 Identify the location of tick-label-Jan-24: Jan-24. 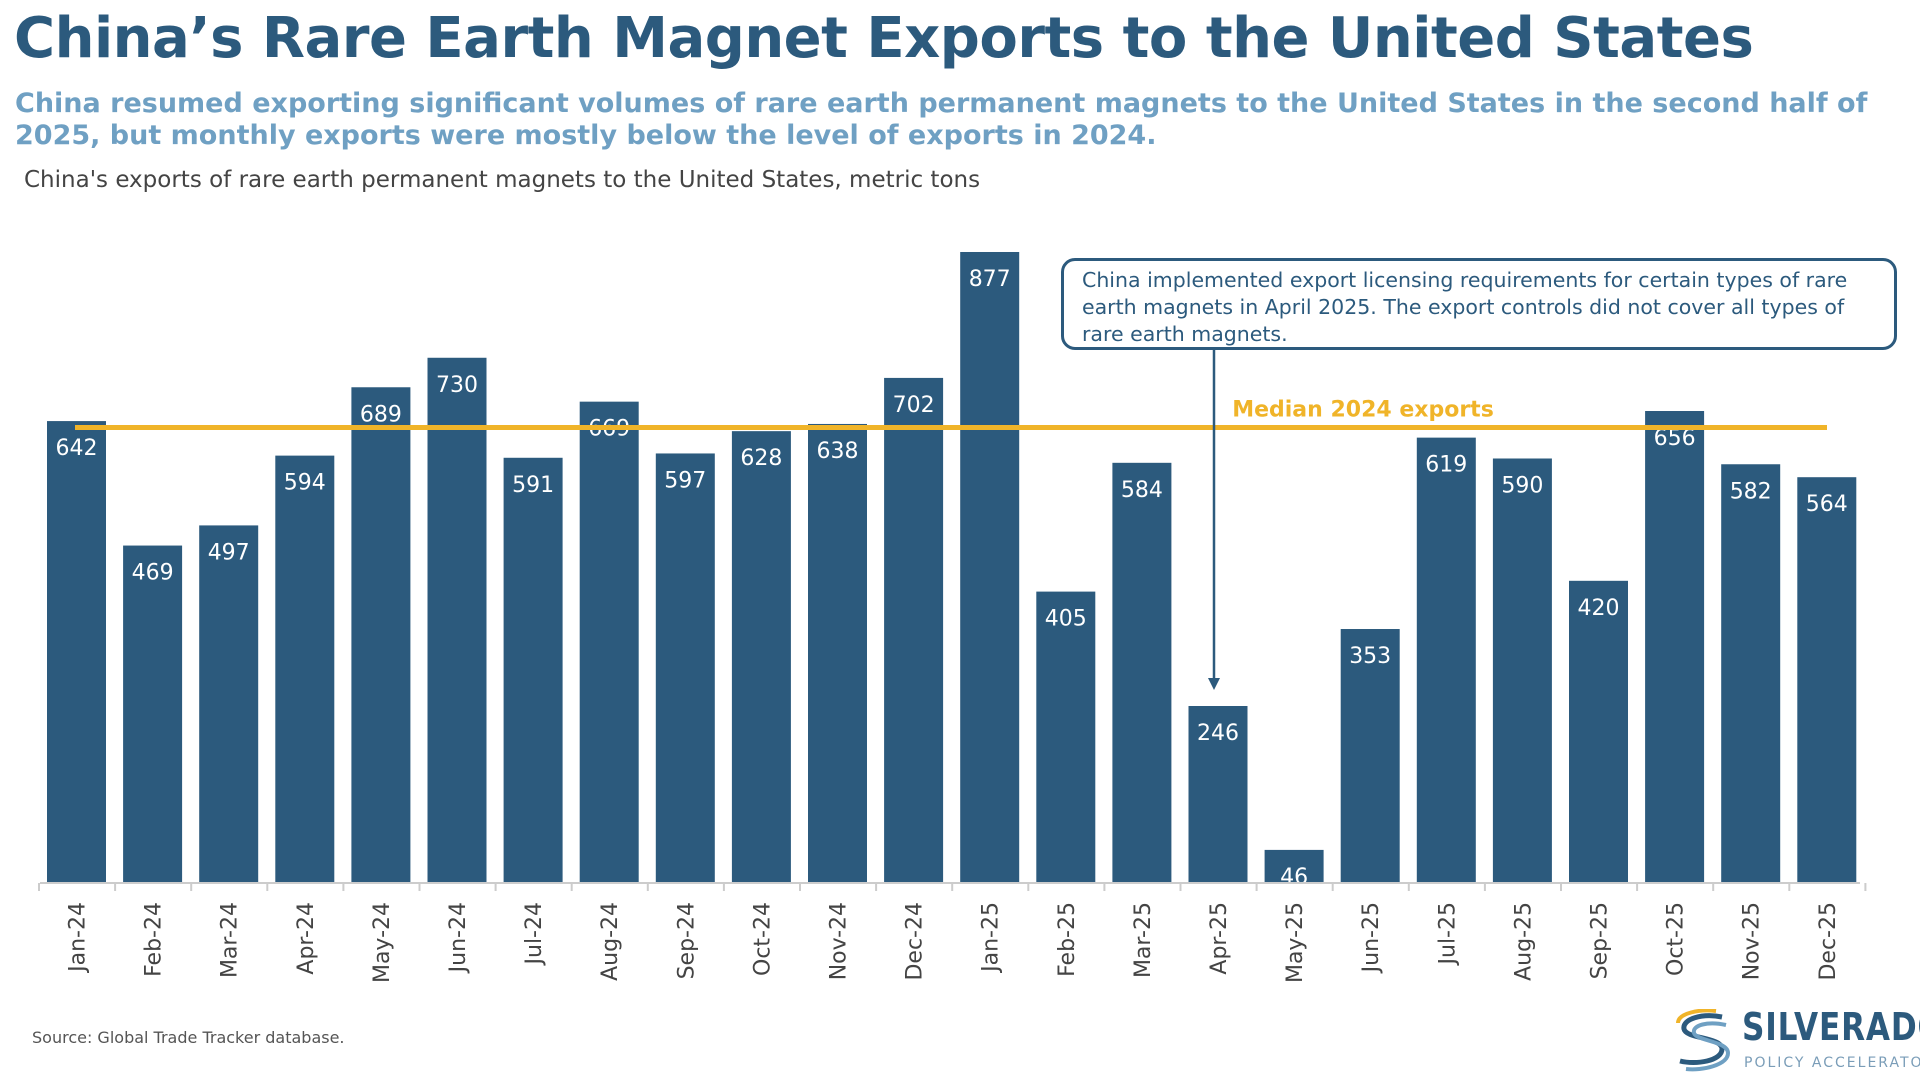
(78, 938).